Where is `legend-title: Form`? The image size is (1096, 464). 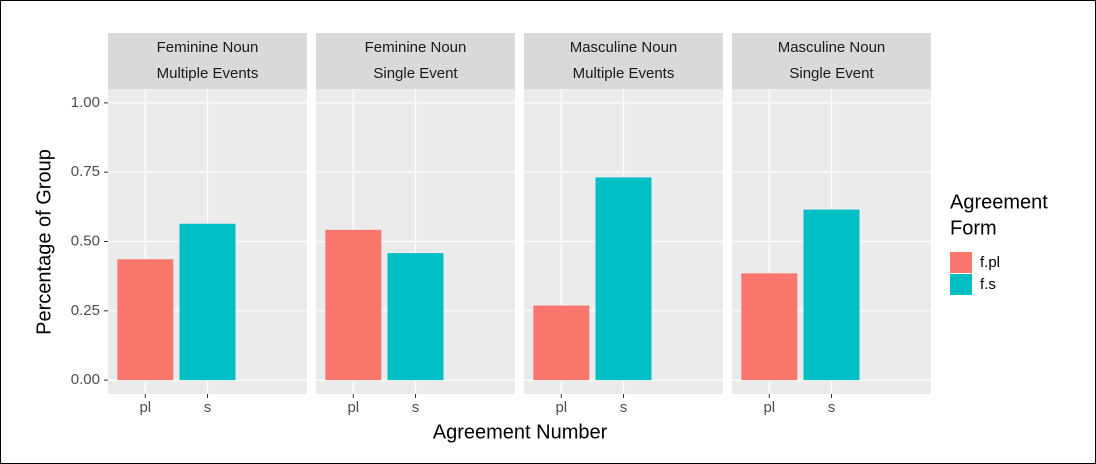 legend-title: Form is located at coordinates (973, 228).